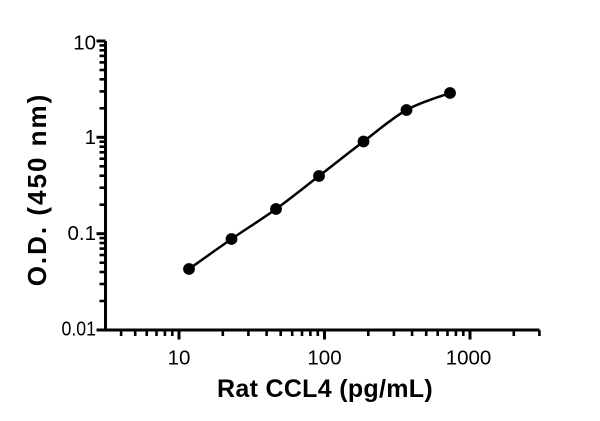 Image resolution: width=600 pixels, height=421 pixels. What do you see at coordinates (469, 357) in the screenshot?
I see `svg-text: 1000` at bounding box center [469, 357].